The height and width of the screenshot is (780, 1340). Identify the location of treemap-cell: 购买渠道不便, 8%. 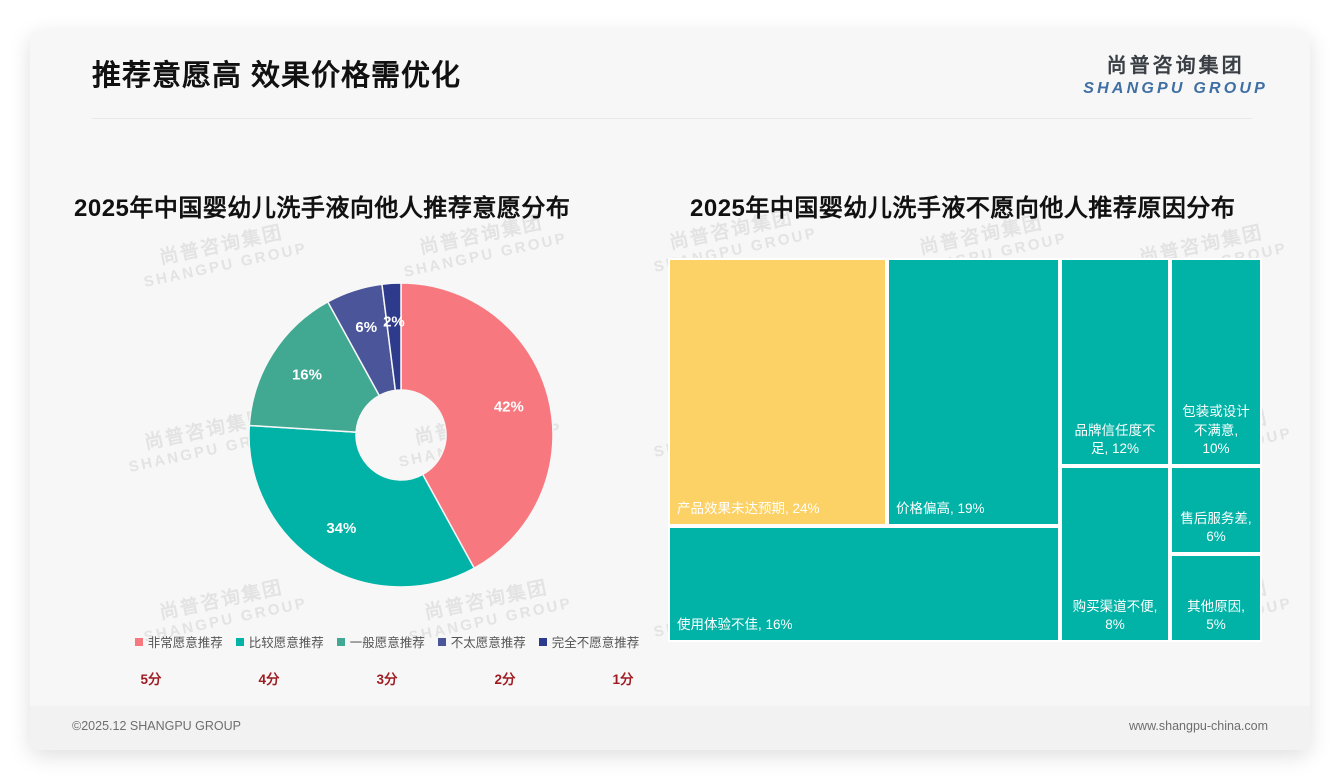
(1115, 554).